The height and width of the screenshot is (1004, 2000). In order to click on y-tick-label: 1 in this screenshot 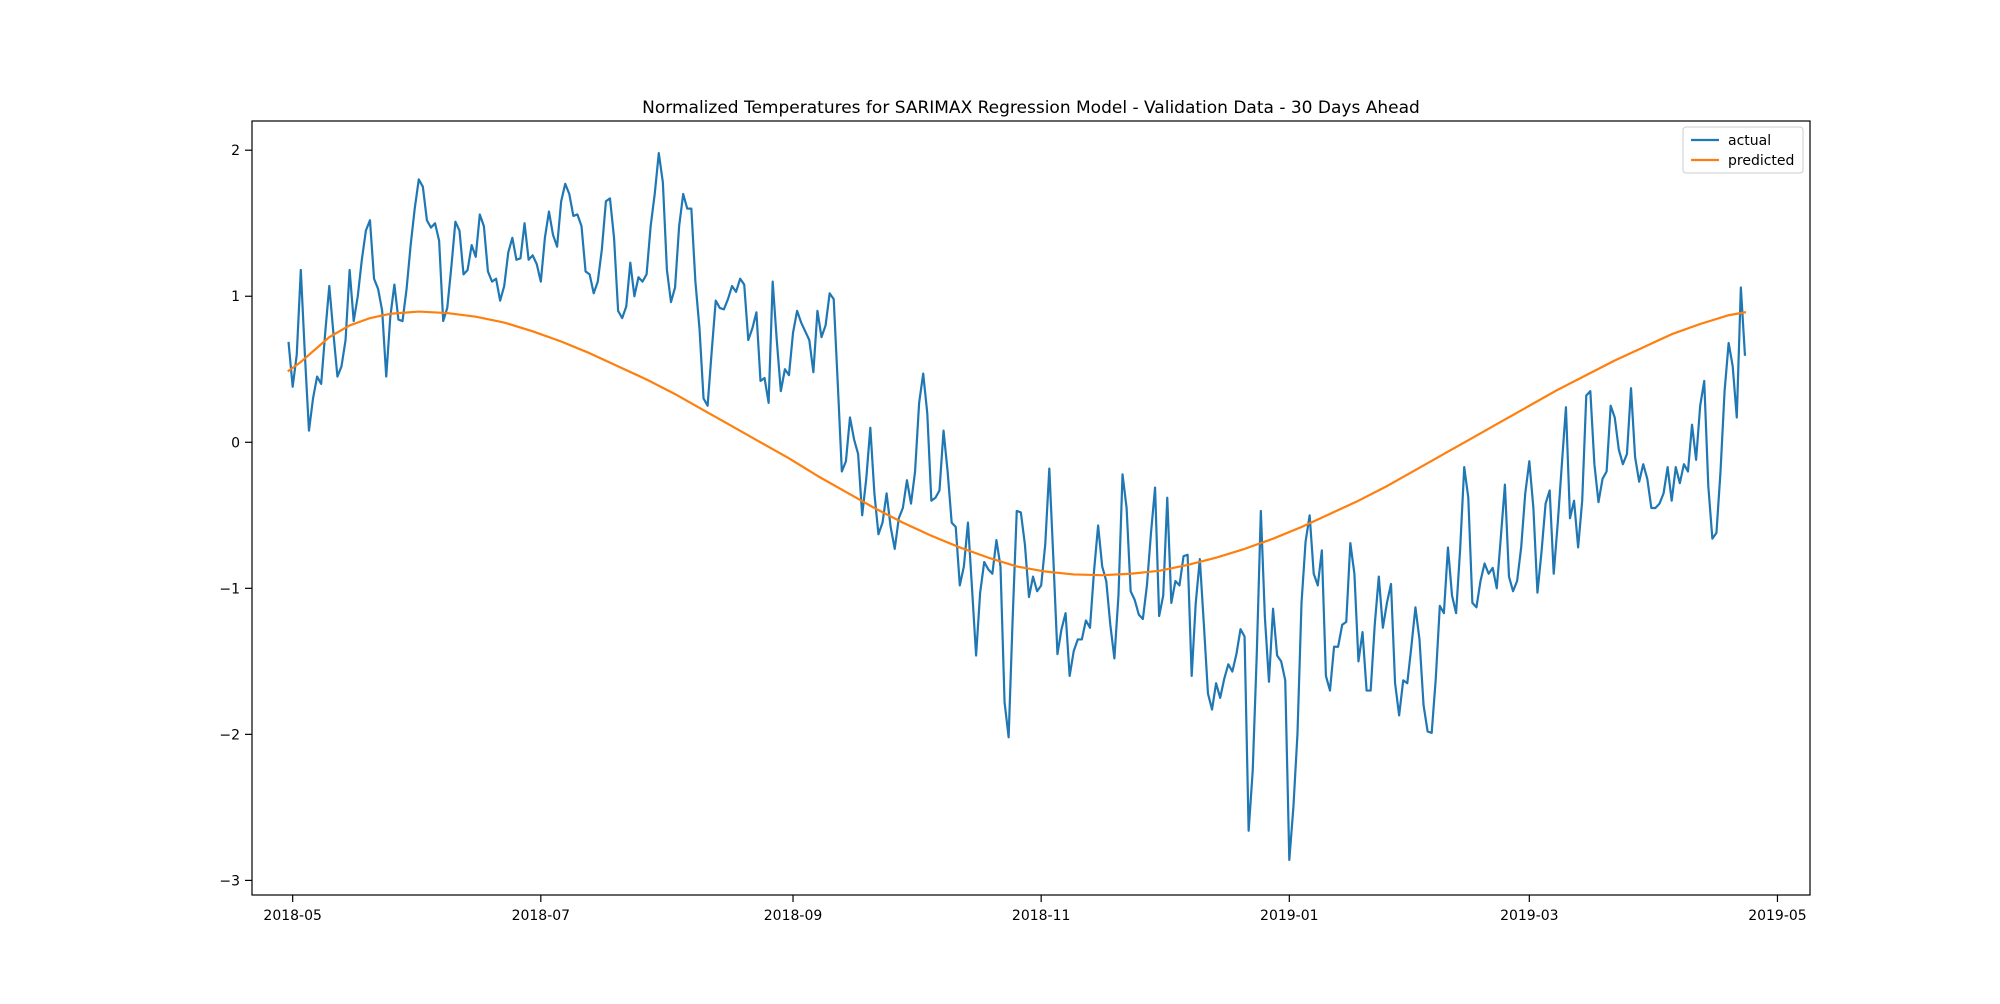, I will do `click(235, 297)`.